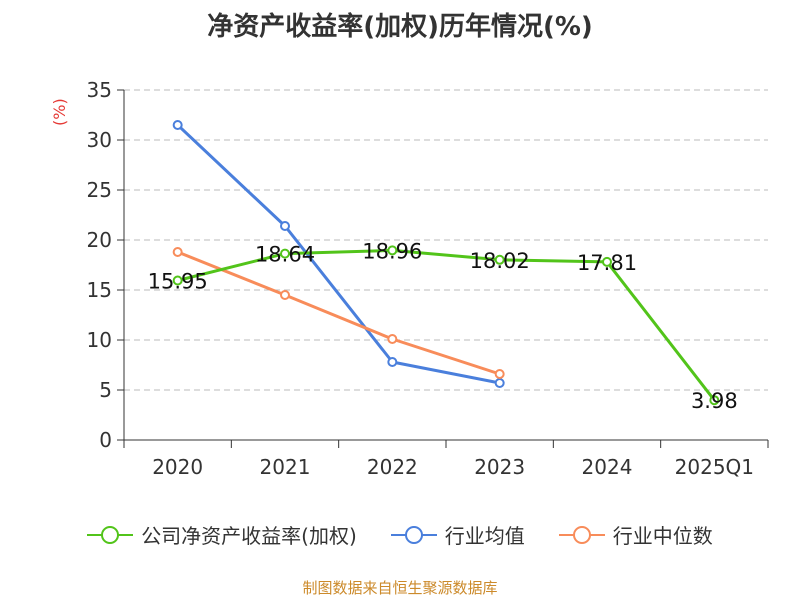 The width and height of the screenshot is (800, 600). Describe the element at coordinates (499, 467) in the screenshot. I see `x-tick-label: 2023` at that location.